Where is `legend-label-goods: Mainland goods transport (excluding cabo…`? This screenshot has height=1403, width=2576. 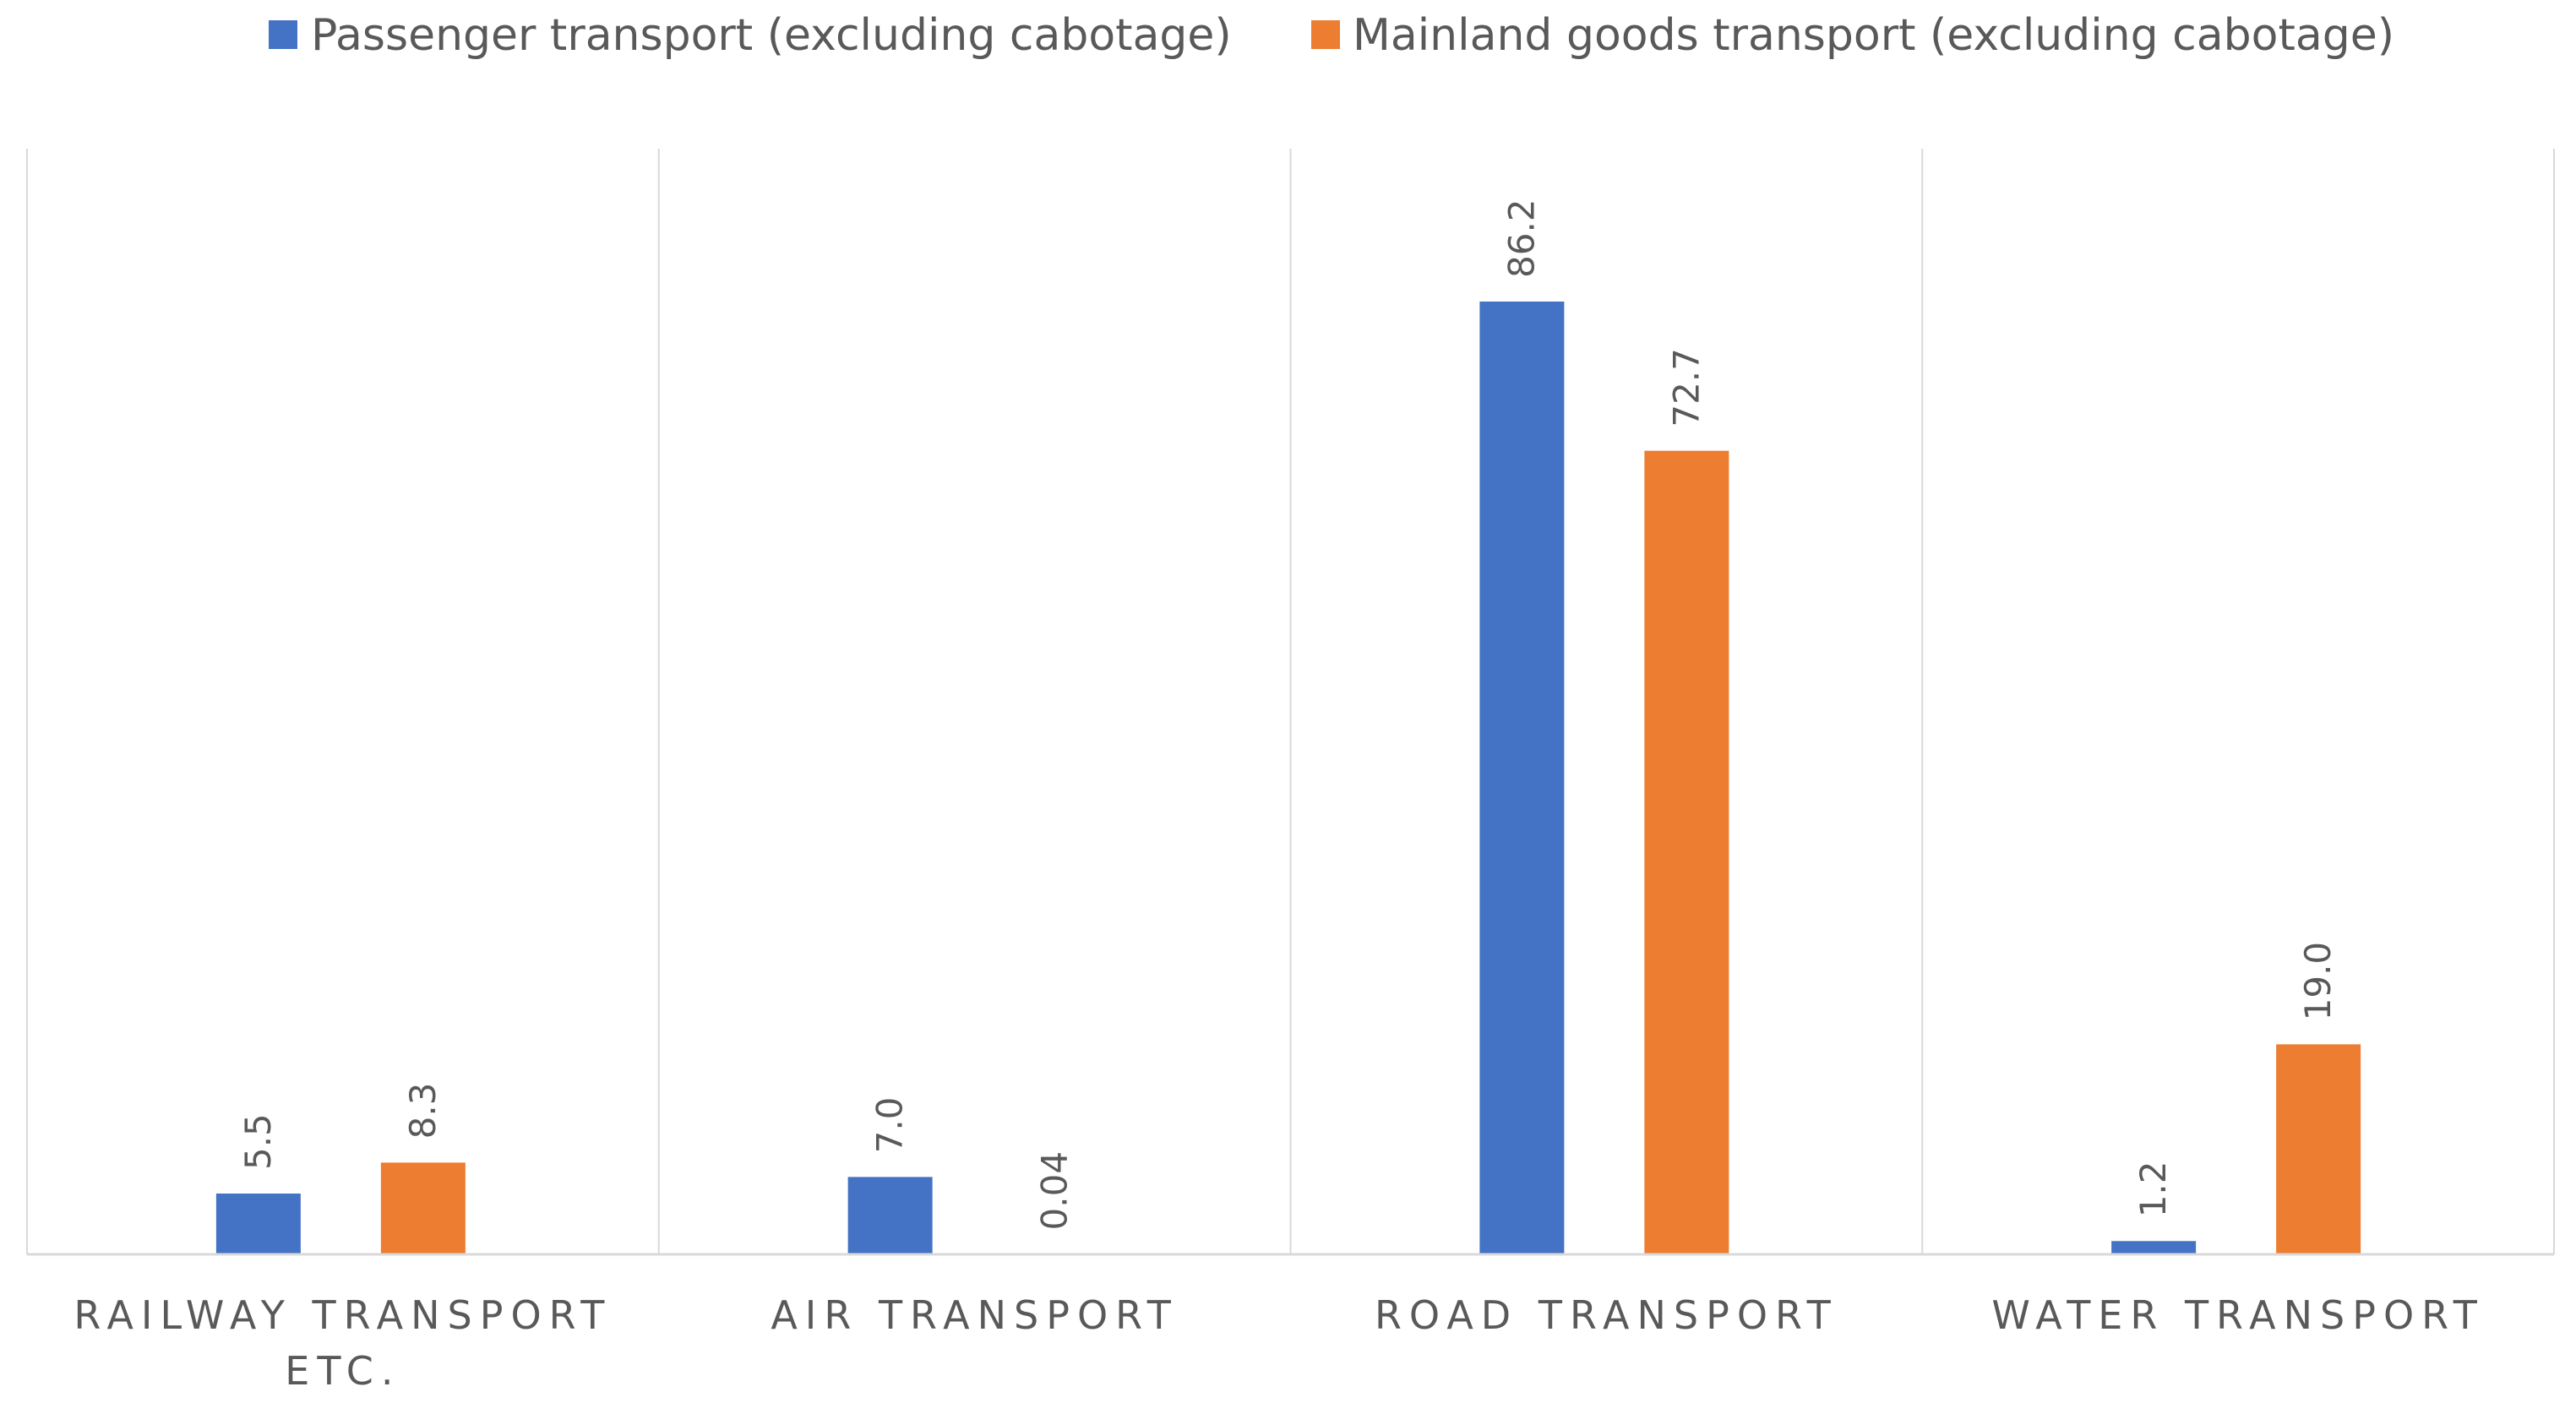 legend-label-goods: Mainland goods transport (excluding cabo… is located at coordinates (1873, 35).